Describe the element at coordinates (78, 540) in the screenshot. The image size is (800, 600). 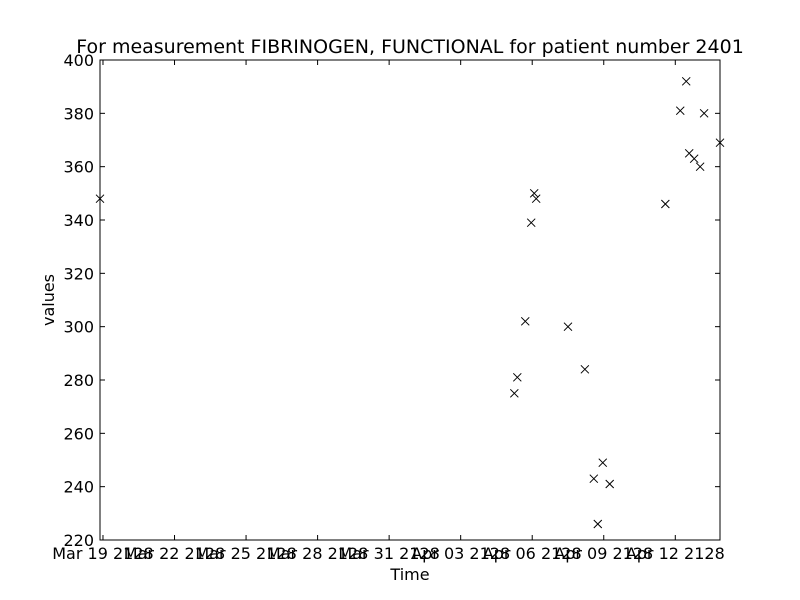
I see `y-tick-label: 220` at that location.